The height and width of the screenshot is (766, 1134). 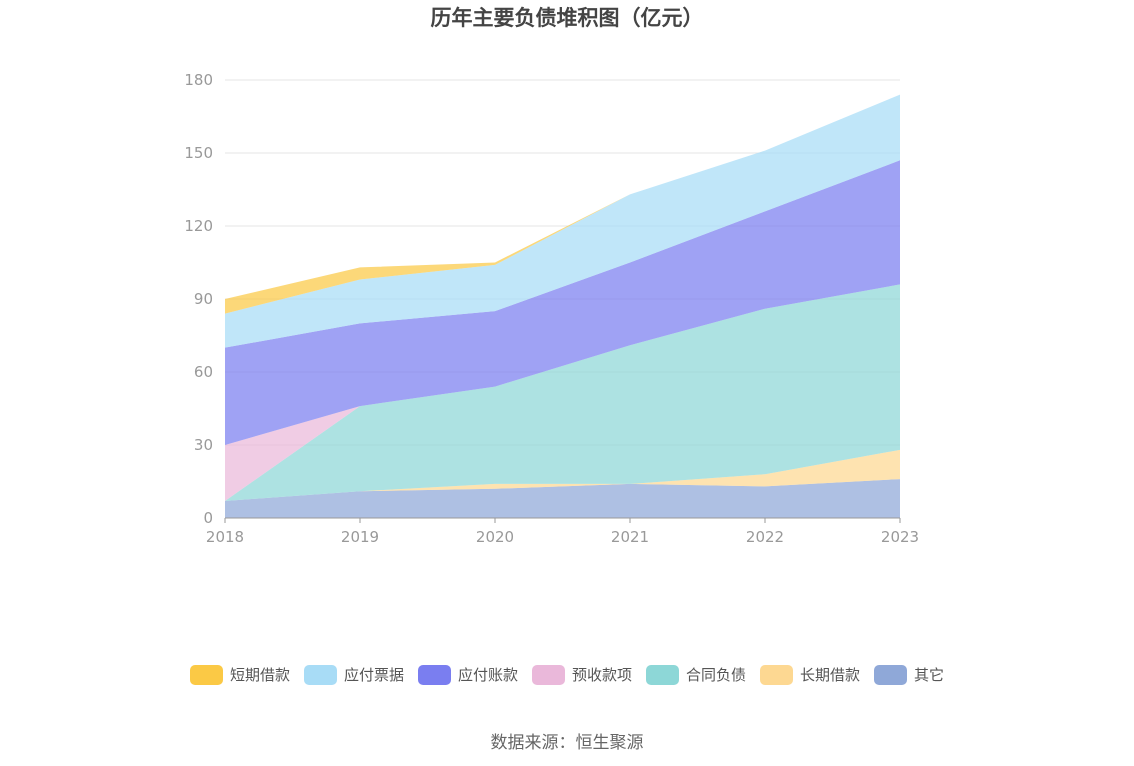 I want to click on legend-label: 短期借款, so click(x=259, y=675).